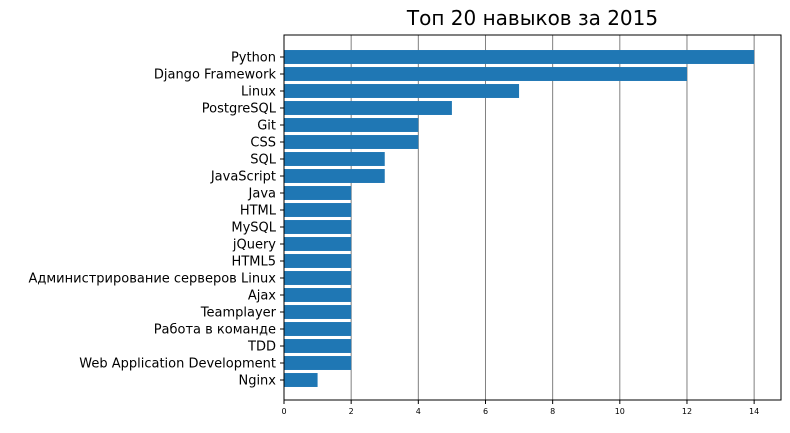 This screenshot has width=790, height=433. Describe the element at coordinates (243, 177) in the screenshot. I see `category-label: JavaScript` at that location.